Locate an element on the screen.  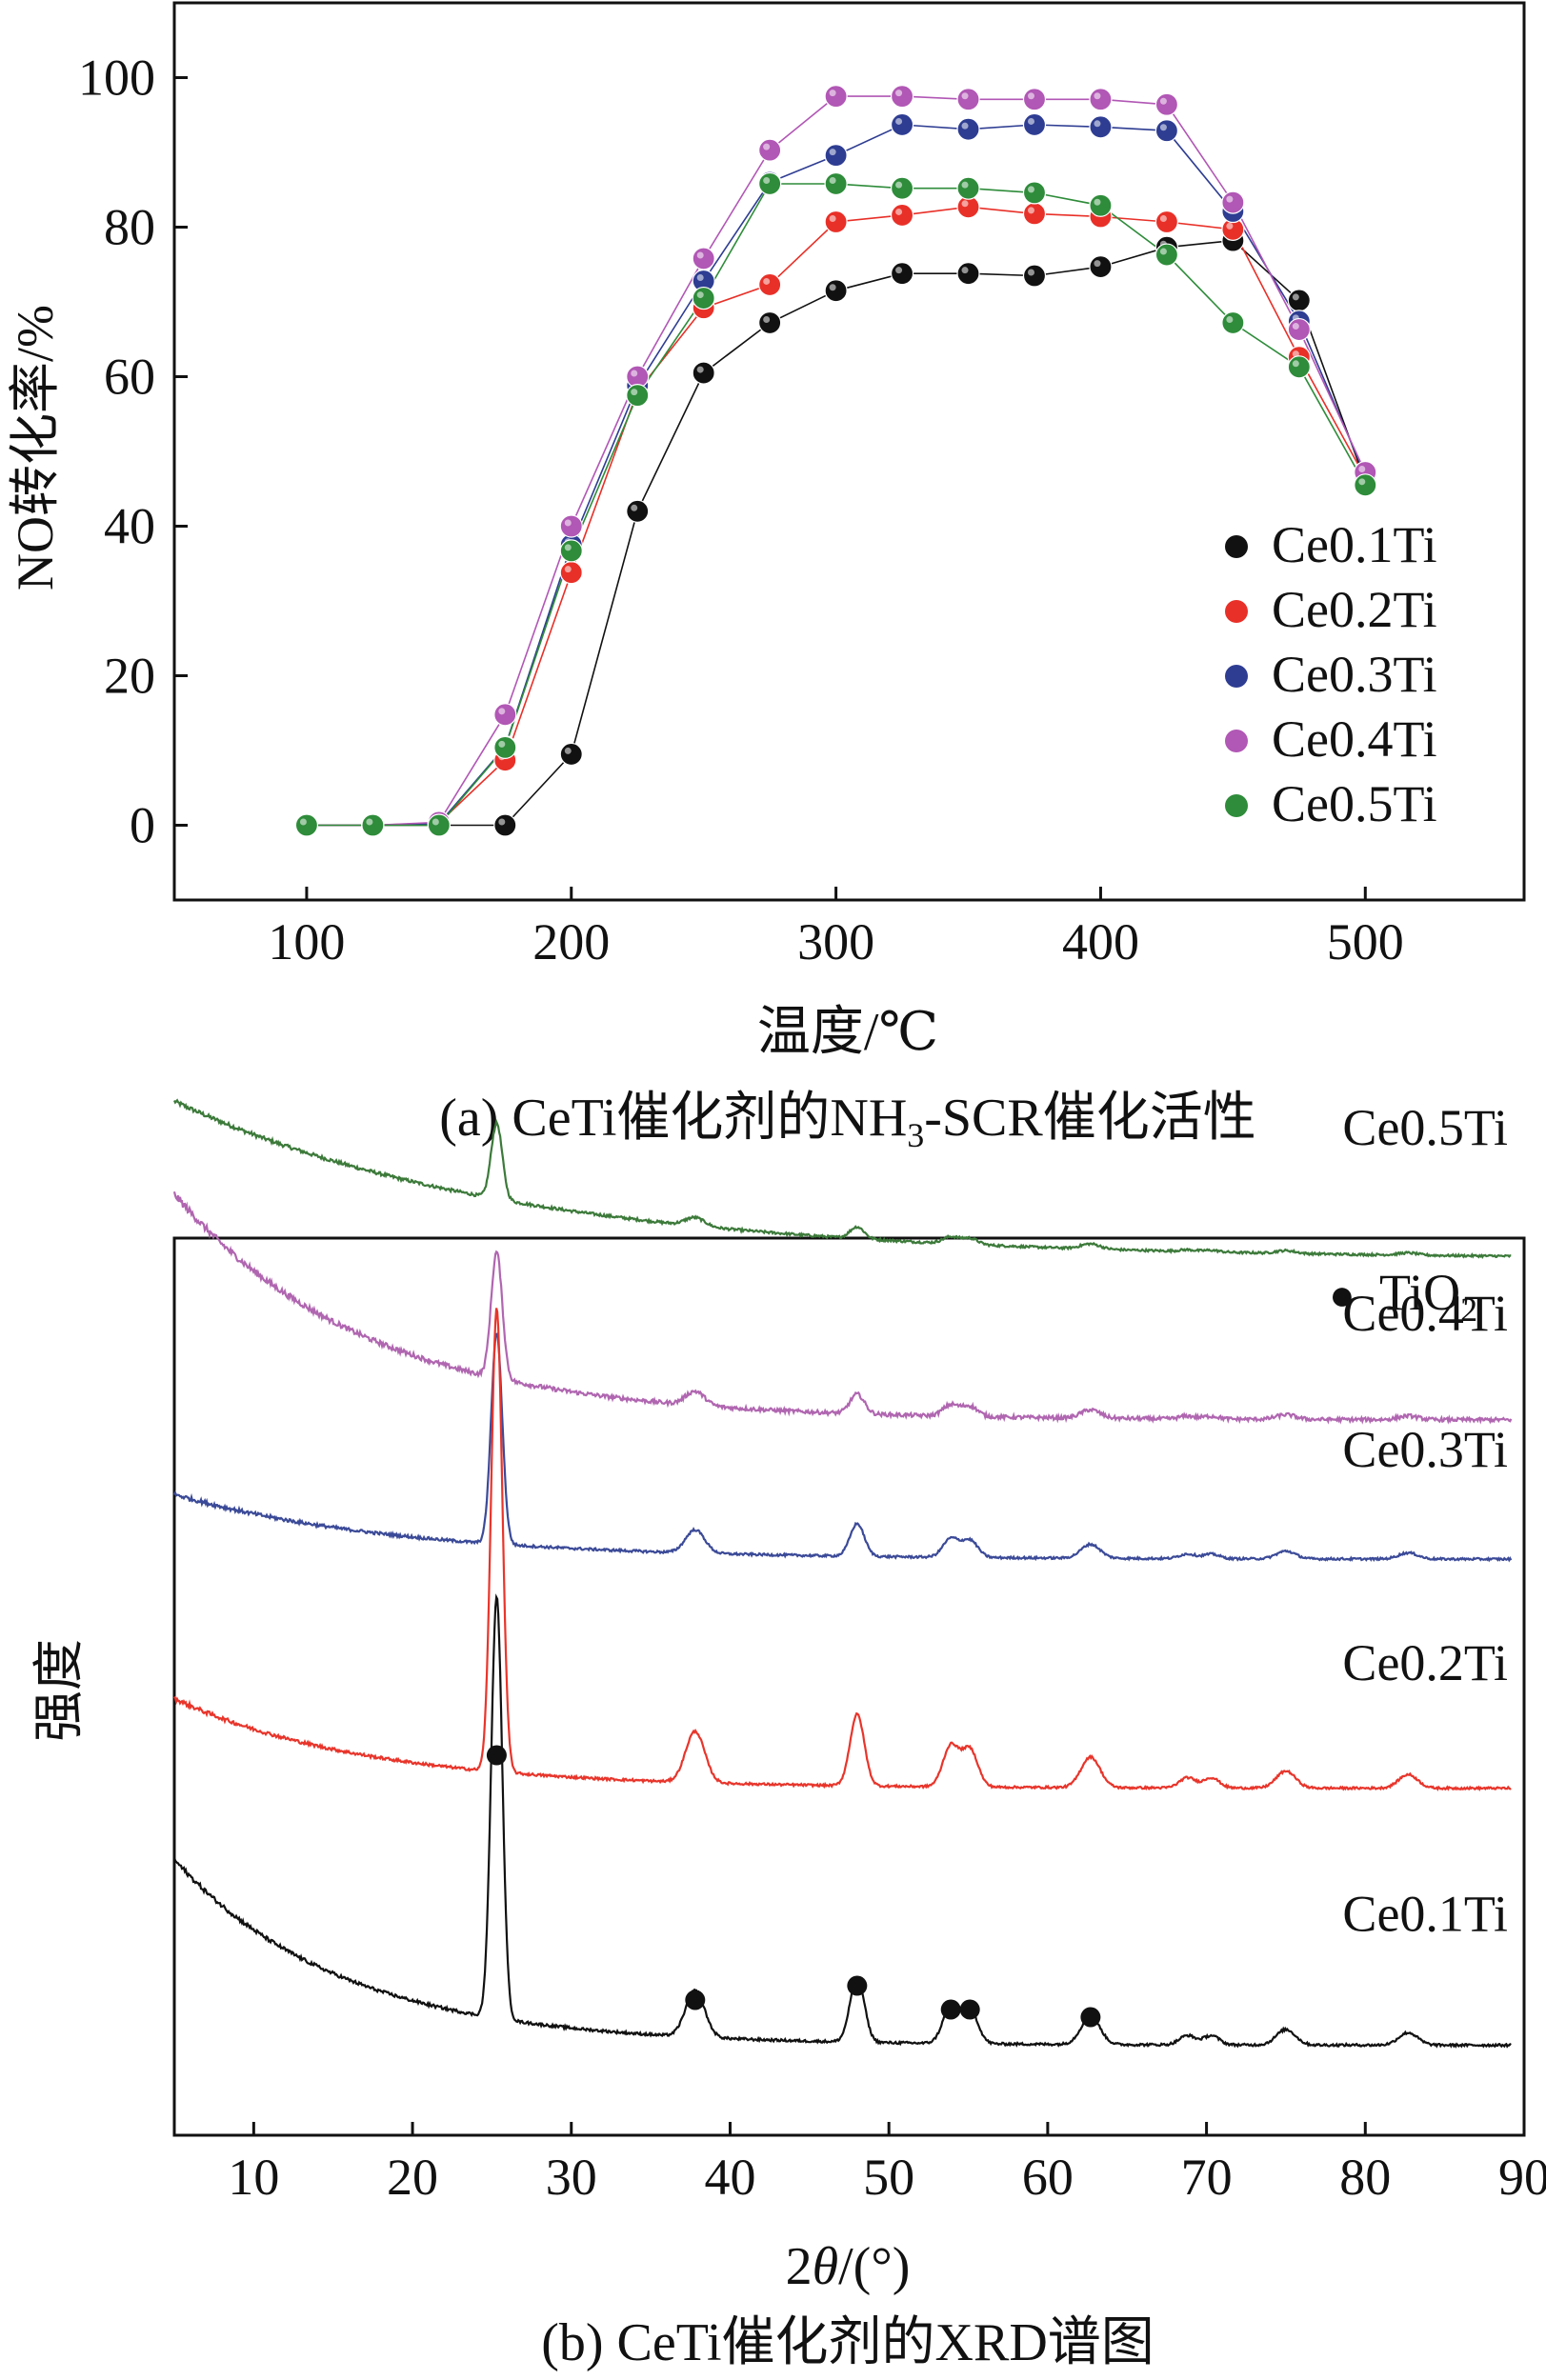
caption-a-main: (a) CeTi催化剂的NH is located at coordinates (673, 1118).